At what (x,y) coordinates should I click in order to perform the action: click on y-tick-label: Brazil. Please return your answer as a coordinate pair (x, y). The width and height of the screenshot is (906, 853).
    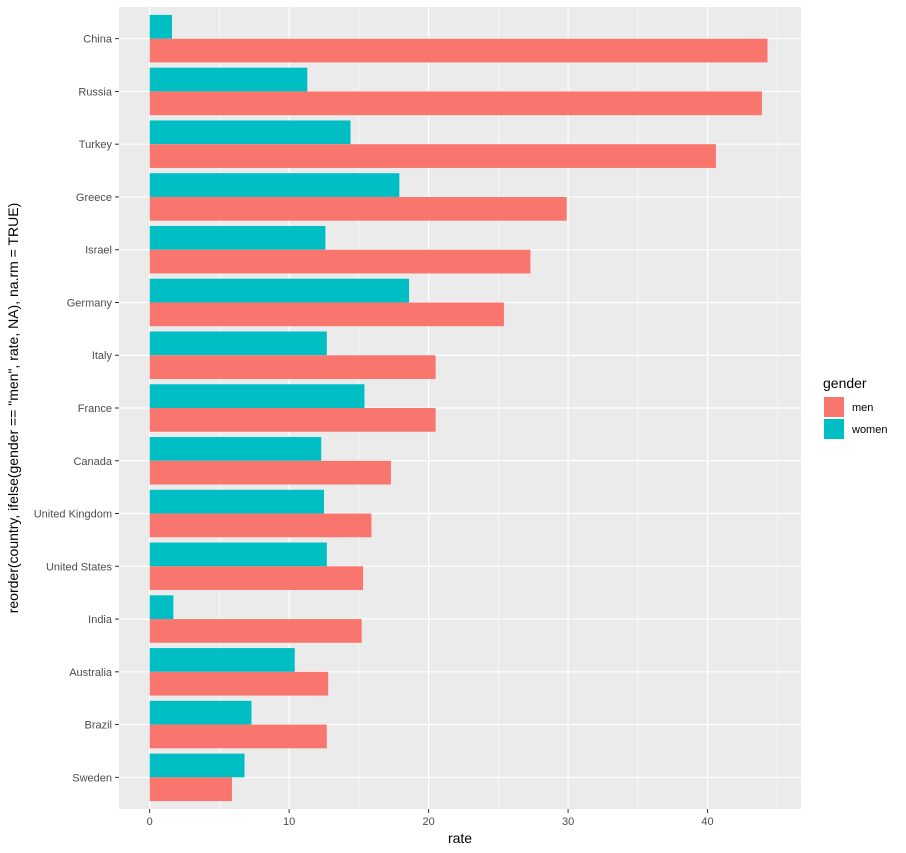
    Looking at the image, I should click on (98, 726).